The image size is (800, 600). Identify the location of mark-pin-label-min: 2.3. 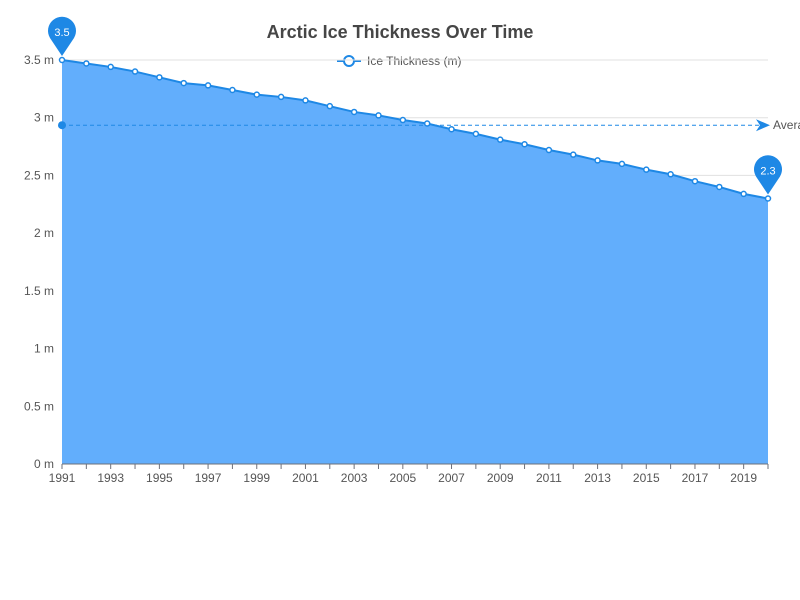
(767, 172).